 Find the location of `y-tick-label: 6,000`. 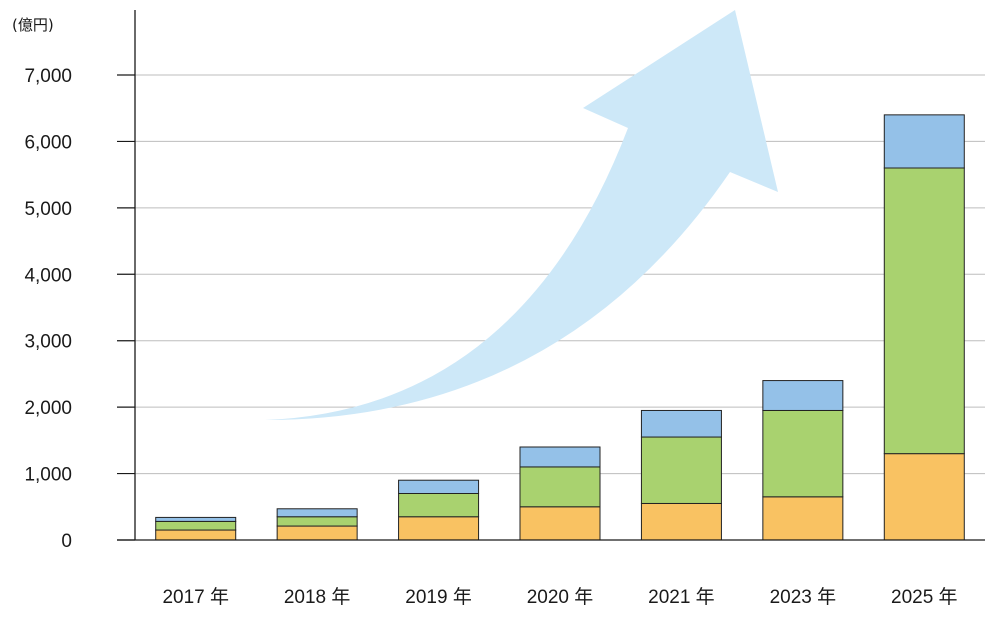

y-tick-label: 6,000 is located at coordinates (48, 142).